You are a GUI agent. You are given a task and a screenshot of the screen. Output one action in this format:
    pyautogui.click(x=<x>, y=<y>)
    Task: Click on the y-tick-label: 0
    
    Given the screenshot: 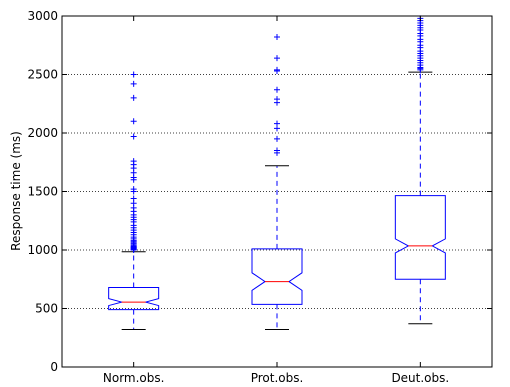 What is the action you would take?
    pyautogui.click(x=54, y=367)
    